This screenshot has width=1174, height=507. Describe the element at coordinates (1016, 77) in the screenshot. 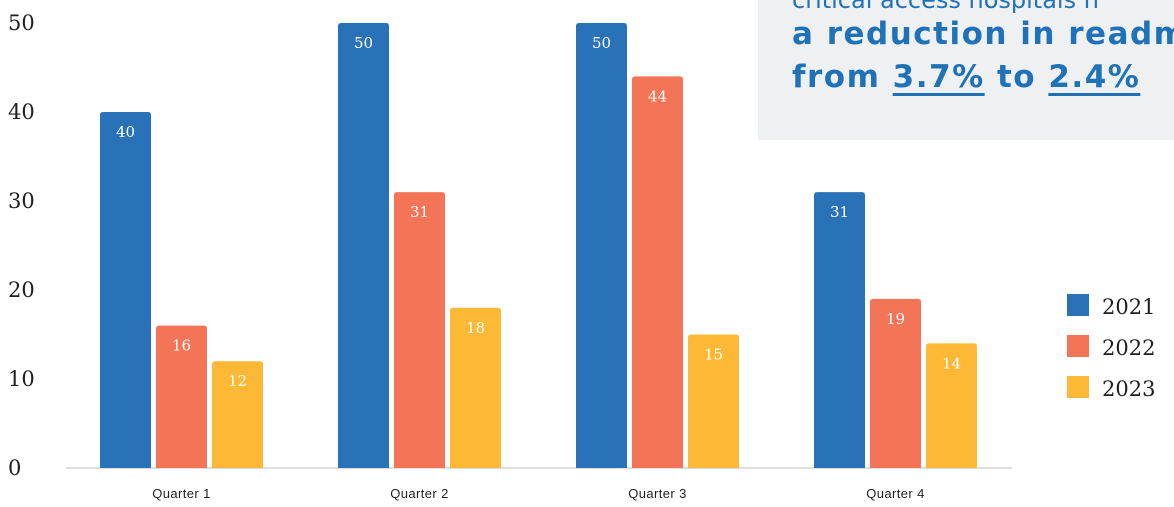

I see `callout-to-text: to` at that location.